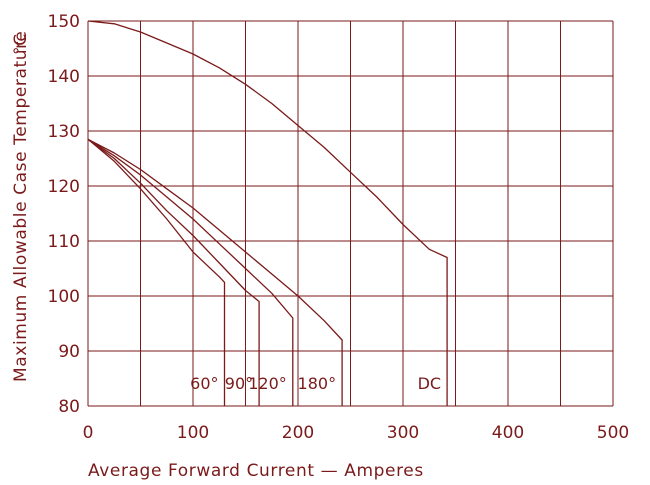 The image size is (650, 485). I want to click on x-tick-label: 200, so click(298, 433).